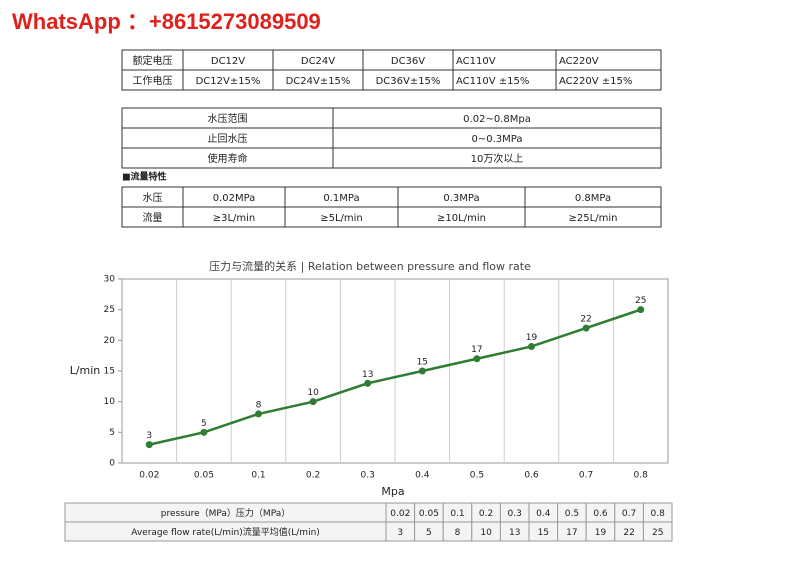 The image size is (790, 562). I want to click on cell-text: 10万次以上, so click(497, 158).